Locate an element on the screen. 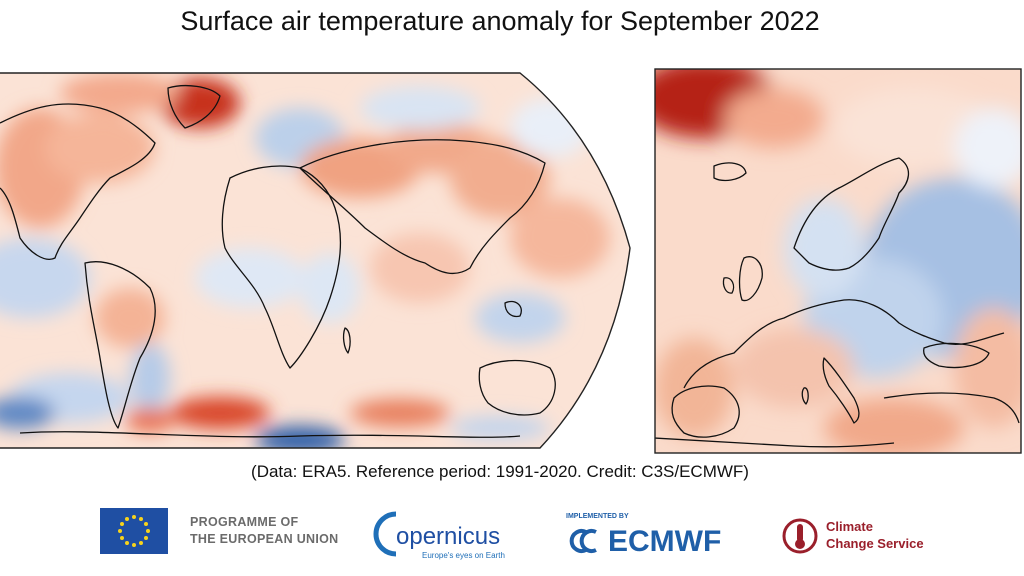 The width and height of the screenshot is (1024, 576). eu-line-1: PROGRAMME OF is located at coordinates (244, 522).